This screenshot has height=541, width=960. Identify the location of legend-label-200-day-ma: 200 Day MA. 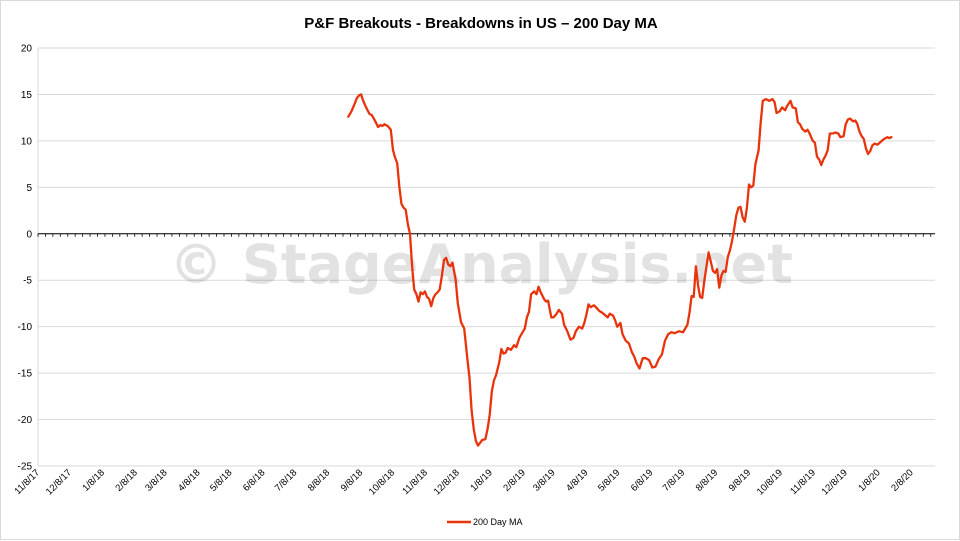
(498, 522).